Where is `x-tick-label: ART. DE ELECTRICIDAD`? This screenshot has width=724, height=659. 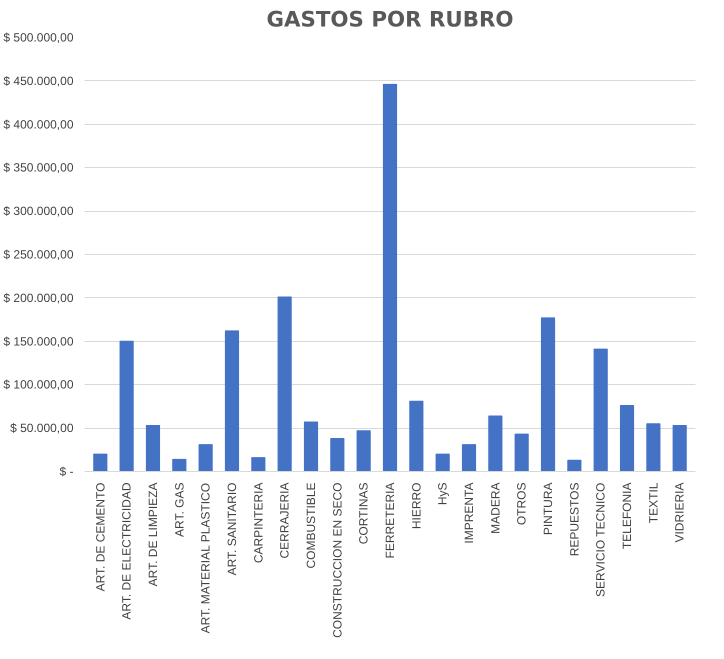
x-tick-label: ART. DE ELECTRICIDAD is located at coordinates (127, 551).